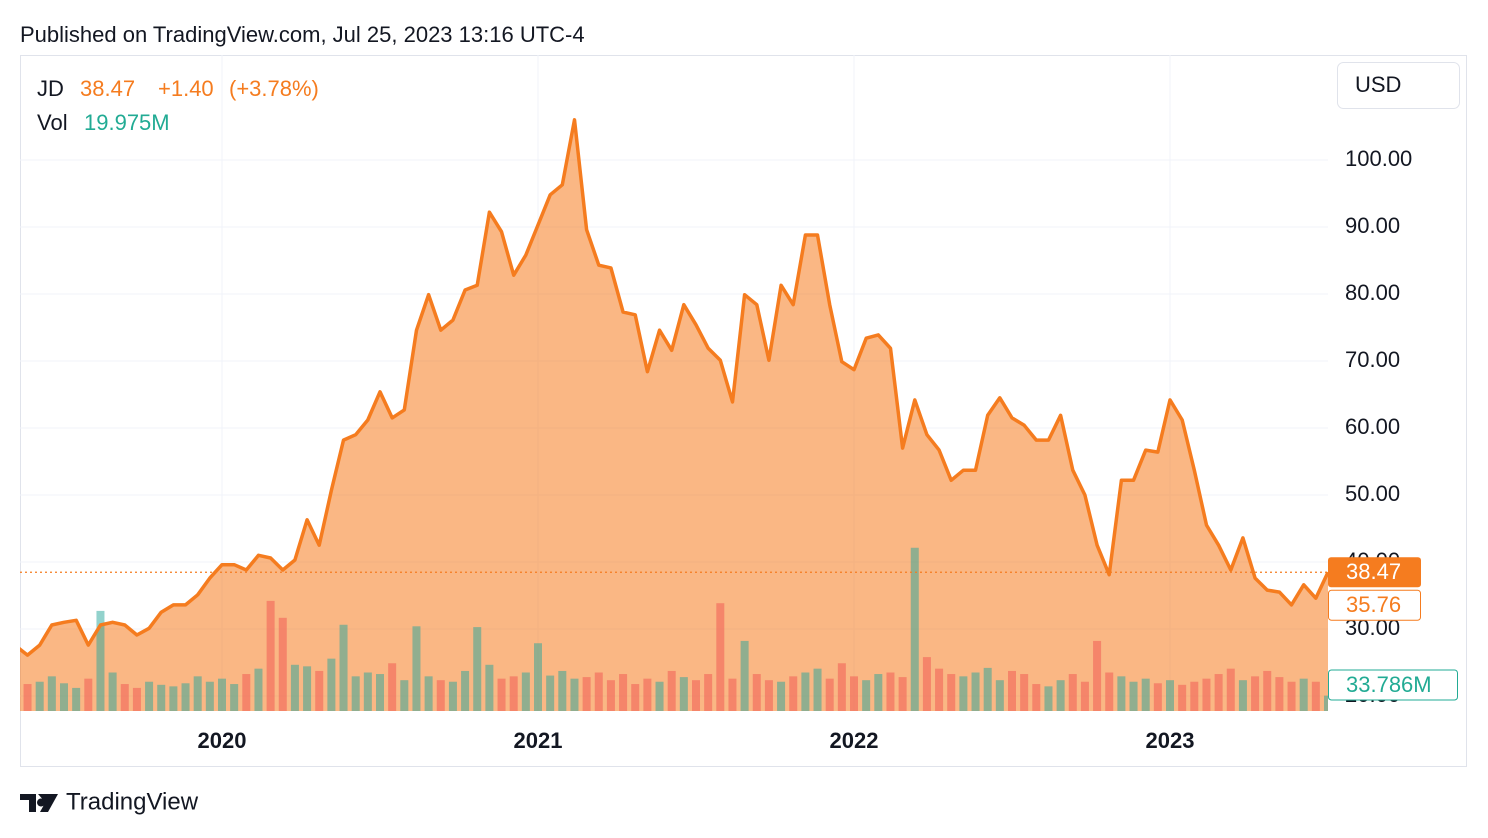 This screenshot has width=1488, height=838. I want to click on y-tick-label: 100.00, so click(1378, 158).